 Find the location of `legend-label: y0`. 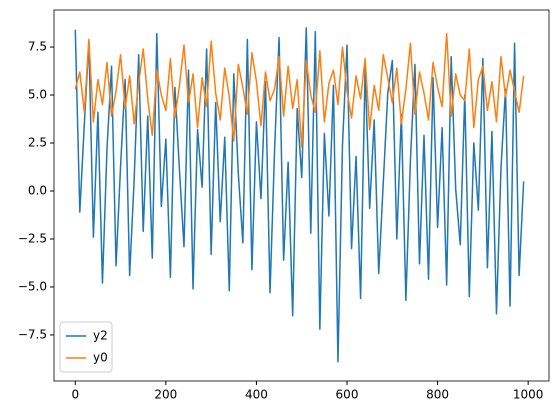

legend-label: y0 is located at coordinates (100, 358).